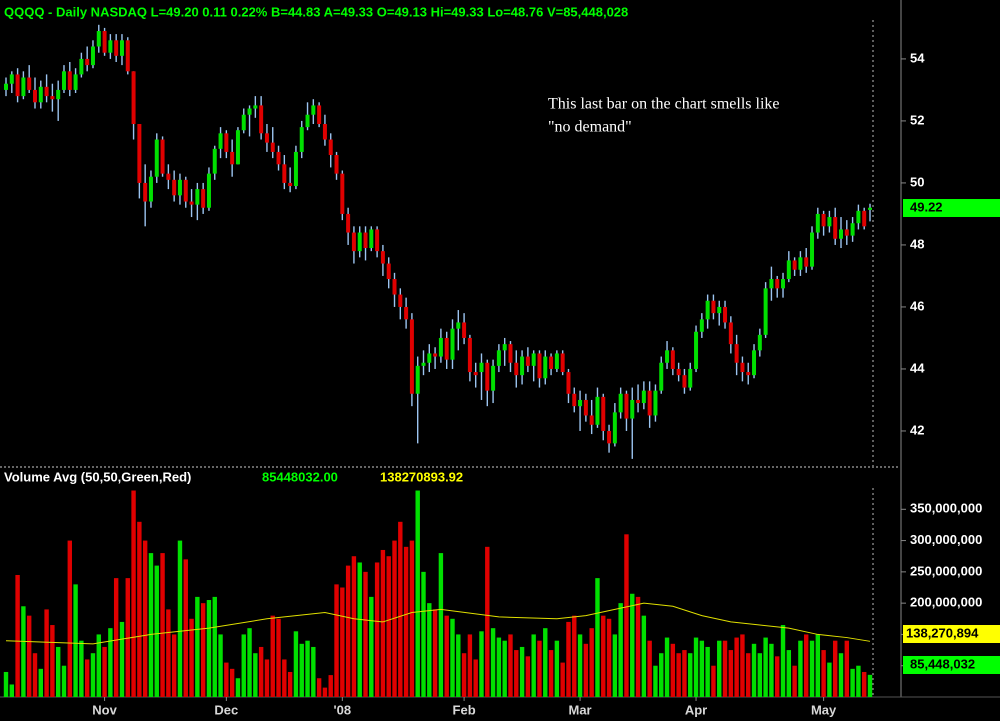 This screenshot has width=1000, height=721. What do you see at coordinates (951, 208) in the screenshot?
I see `last-price-box` at bounding box center [951, 208].